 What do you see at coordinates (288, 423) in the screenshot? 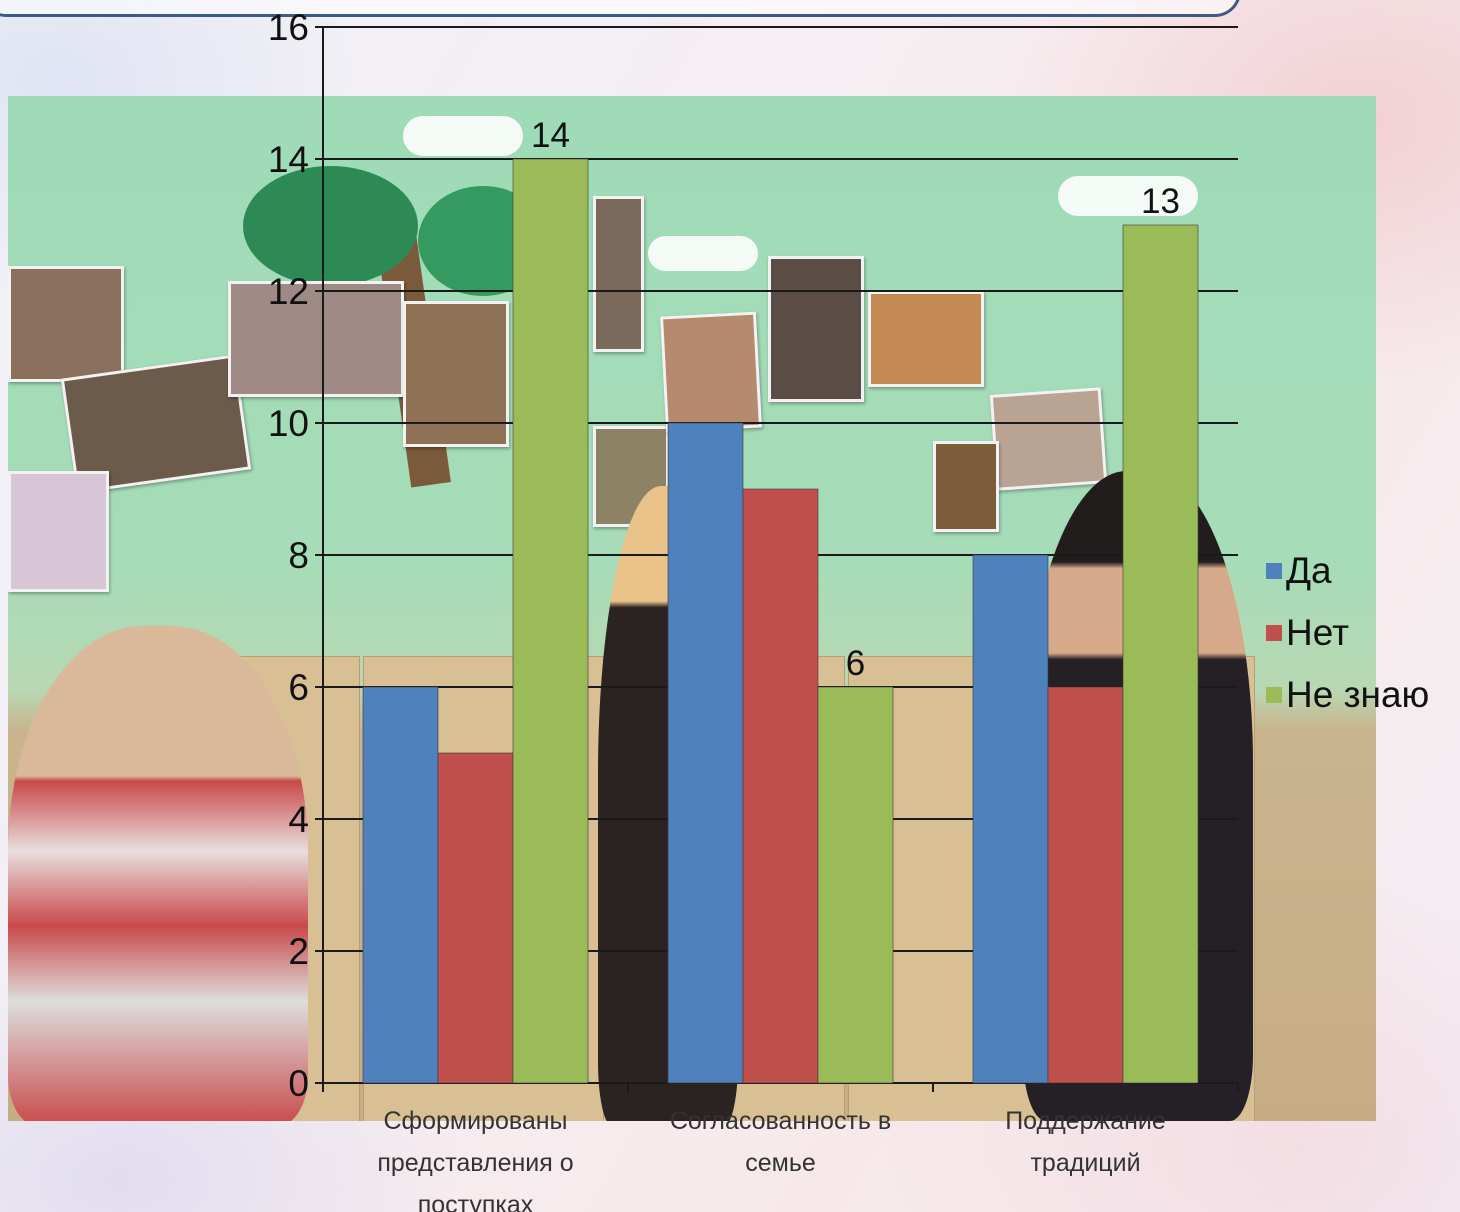
I see `y-tick-label: 10` at bounding box center [288, 423].